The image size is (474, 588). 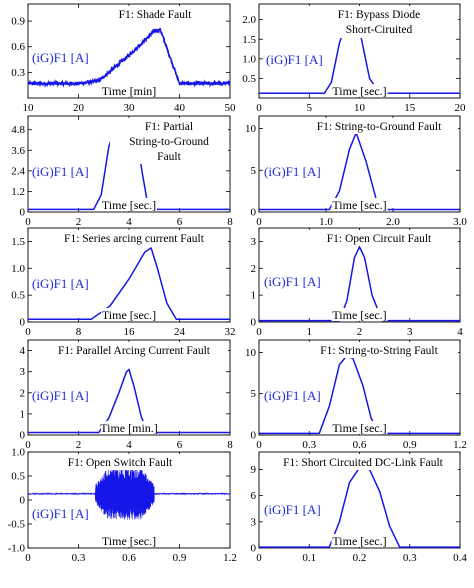 What do you see at coordinates (230, 332) in the screenshot?
I see `x-tick-label: 32` at bounding box center [230, 332].